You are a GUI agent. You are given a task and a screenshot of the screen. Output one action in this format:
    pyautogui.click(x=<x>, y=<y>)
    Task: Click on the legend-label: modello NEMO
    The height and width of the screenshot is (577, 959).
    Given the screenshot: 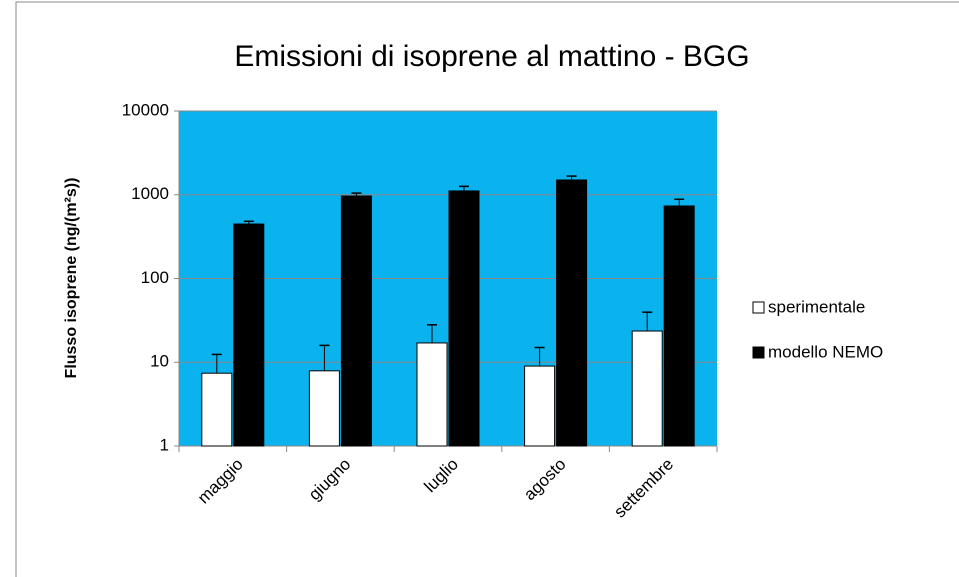 What is the action you would take?
    pyautogui.click(x=825, y=351)
    